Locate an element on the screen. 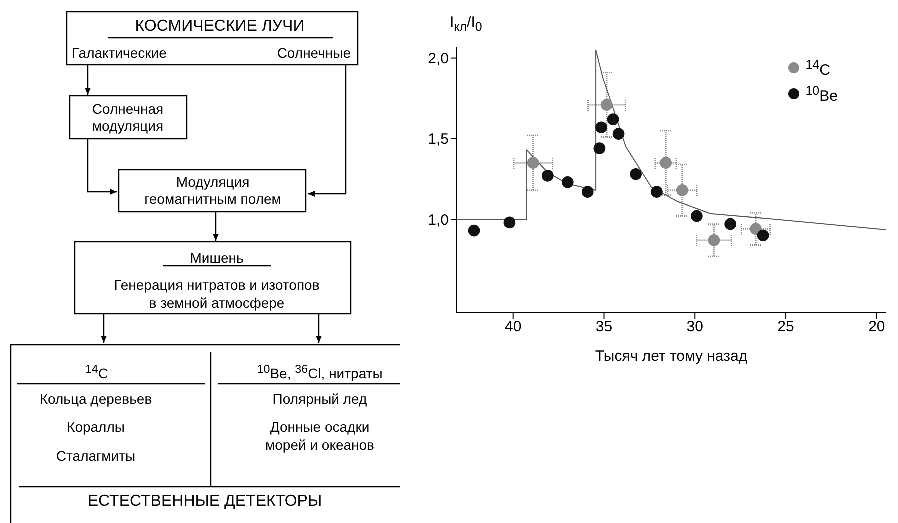 This screenshot has width=898, height=523. x-tick-label: 30 is located at coordinates (695, 327).